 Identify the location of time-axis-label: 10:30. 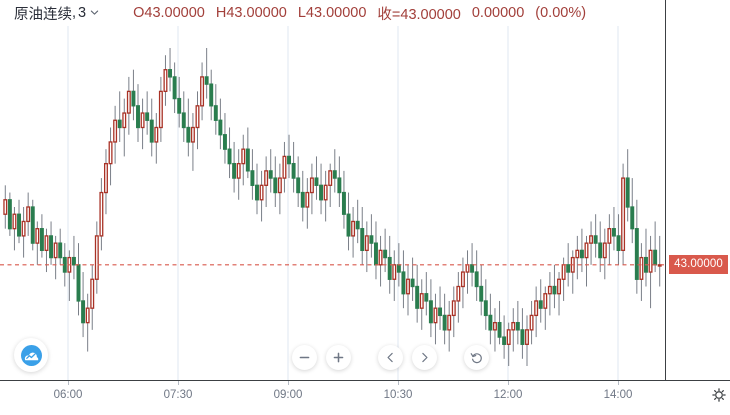
(398, 395).